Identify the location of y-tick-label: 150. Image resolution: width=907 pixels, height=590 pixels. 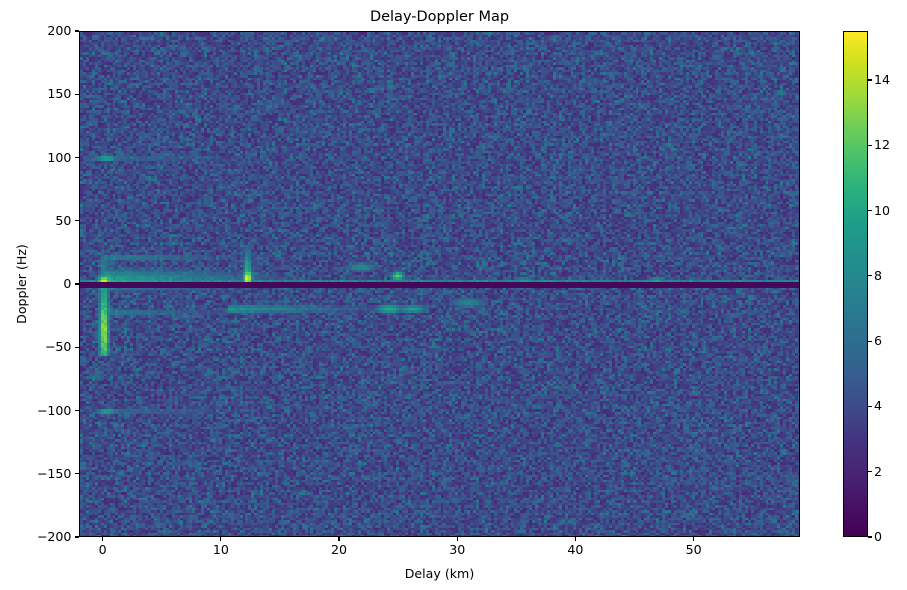
(59, 94).